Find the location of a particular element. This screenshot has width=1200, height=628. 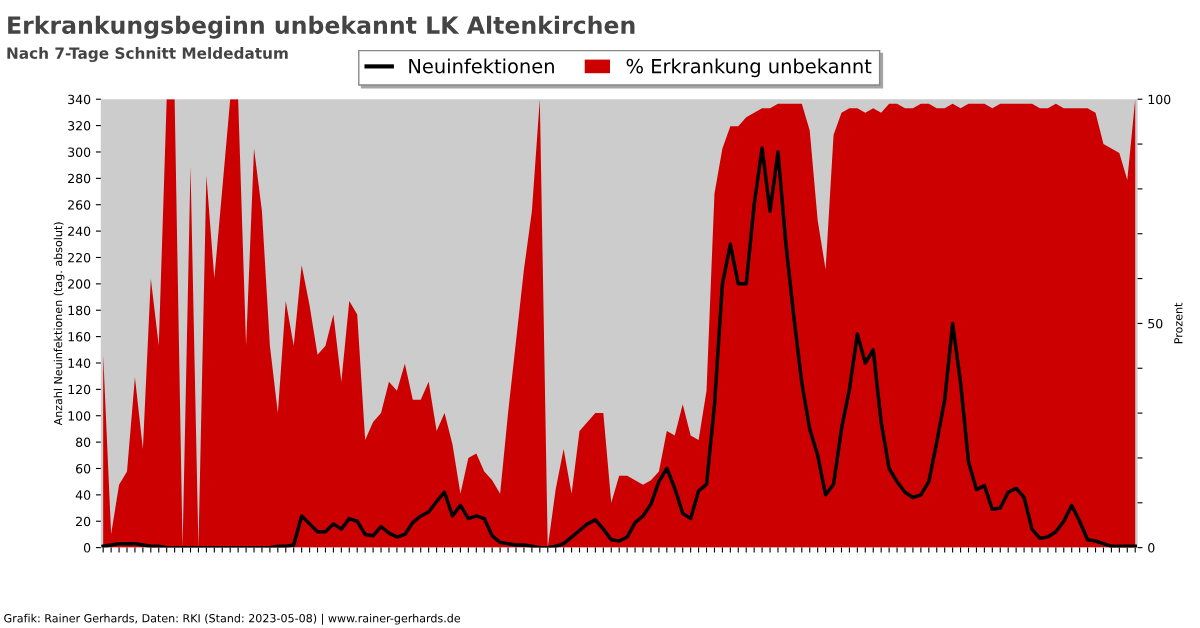

text: Grafik: Rainer Gerhards, Daten: RKI (Stand: 2023-05-08) | www.rainer-gerhards.de is located at coordinates (232, 619).